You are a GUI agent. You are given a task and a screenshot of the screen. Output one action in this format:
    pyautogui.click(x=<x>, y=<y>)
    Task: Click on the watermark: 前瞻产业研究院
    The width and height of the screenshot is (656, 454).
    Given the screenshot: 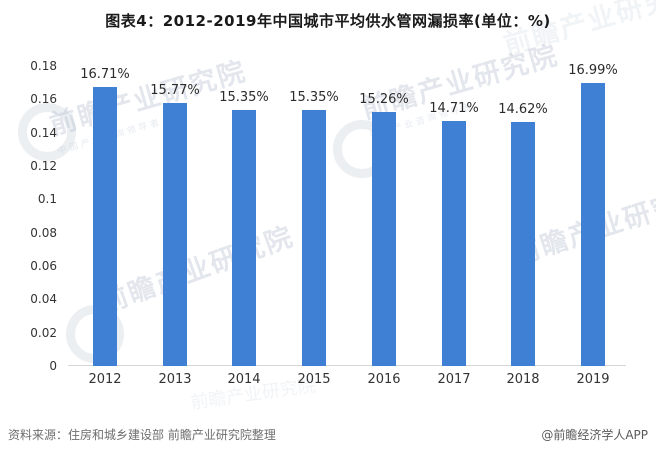 What is the action you would take?
    pyautogui.click(x=196, y=267)
    